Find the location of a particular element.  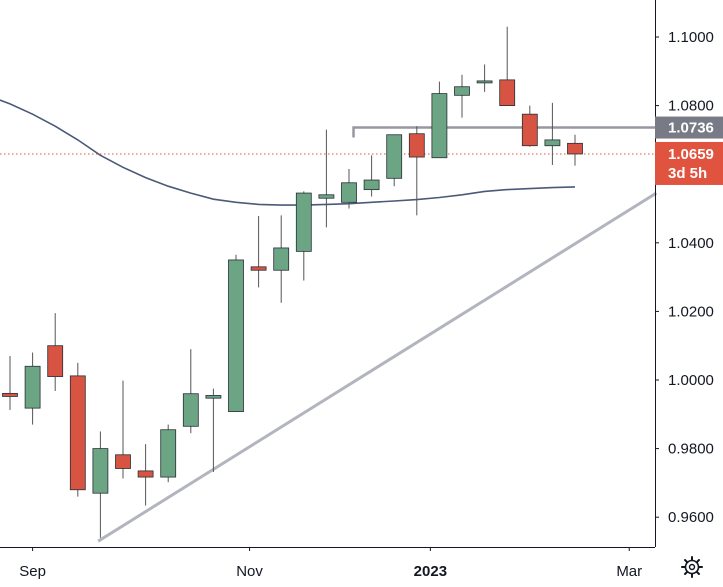

resistance-line is located at coordinates (503, 132).